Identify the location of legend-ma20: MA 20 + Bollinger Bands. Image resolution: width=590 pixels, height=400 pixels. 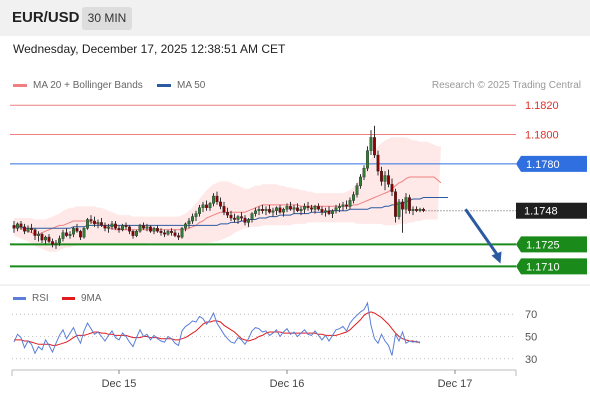
(78, 85).